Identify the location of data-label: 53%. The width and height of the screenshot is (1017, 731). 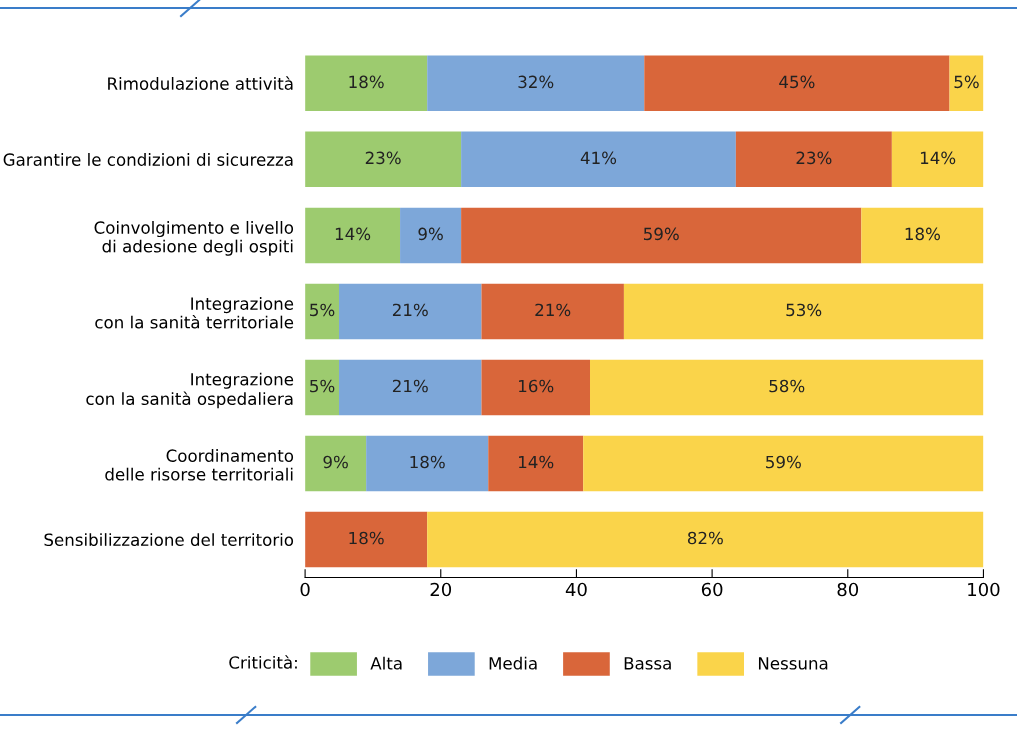
(804, 310).